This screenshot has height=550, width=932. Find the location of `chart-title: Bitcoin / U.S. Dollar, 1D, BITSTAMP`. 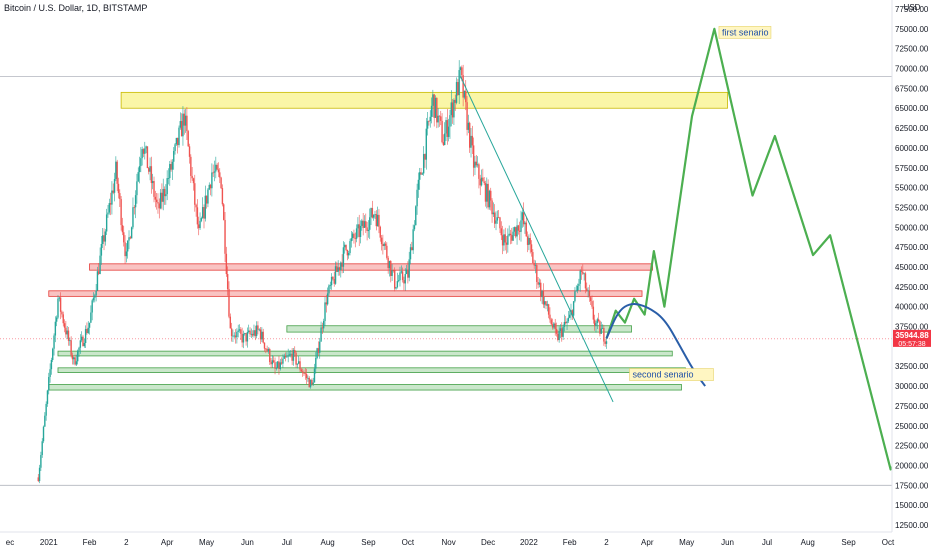

chart-title: Bitcoin / U.S. Dollar, 1D, BITSTAMP is located at coordinates (75, 8).